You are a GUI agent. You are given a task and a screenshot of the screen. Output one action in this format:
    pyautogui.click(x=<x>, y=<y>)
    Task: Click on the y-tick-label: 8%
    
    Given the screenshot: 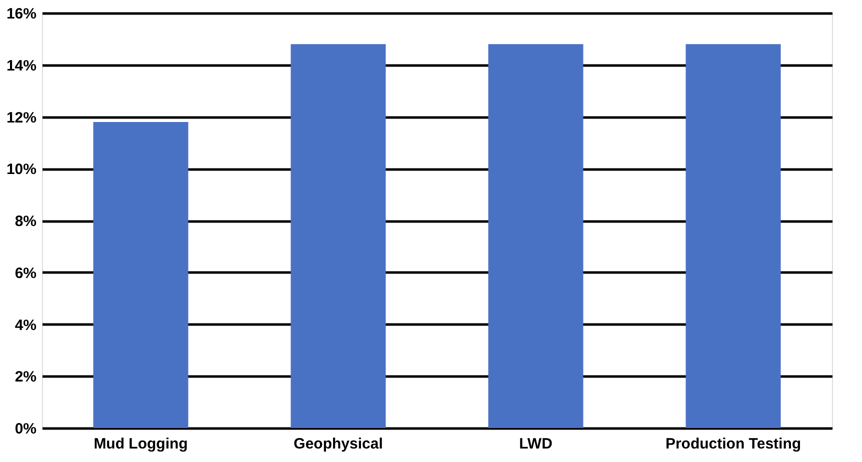 What is the action you would take?
    pyautogui.click(x=25, y=221)
    